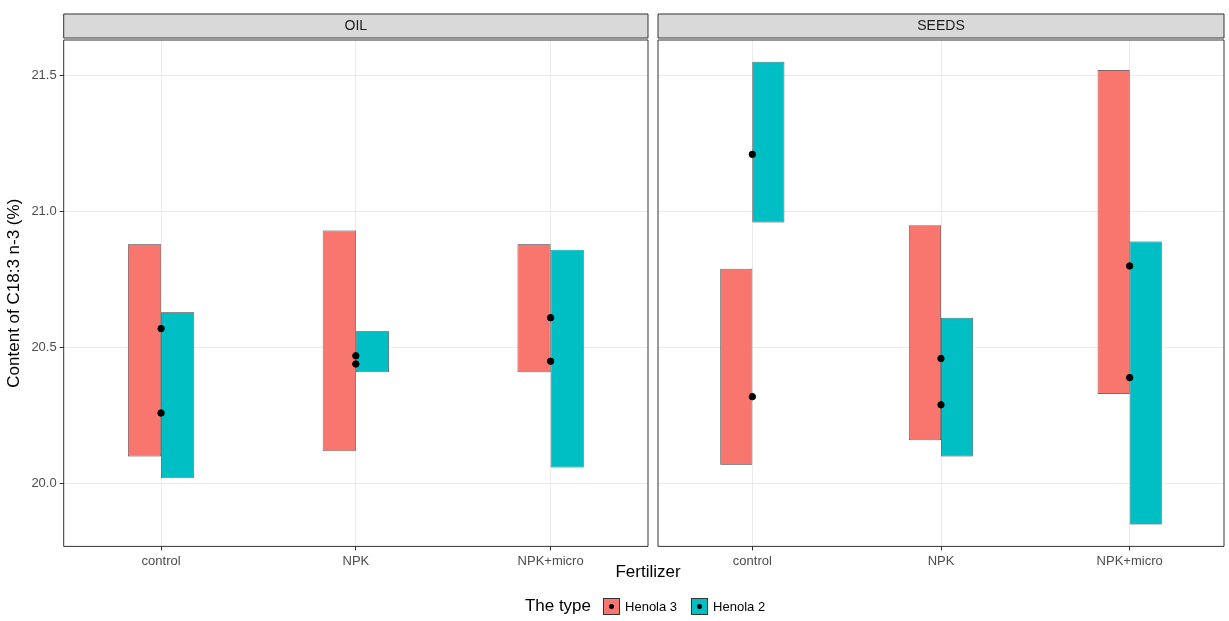  What do you see at coordinates (44, 211) in the screenshot?
I see `y-tick-label: 21.0` at bounding box center [44, 211].